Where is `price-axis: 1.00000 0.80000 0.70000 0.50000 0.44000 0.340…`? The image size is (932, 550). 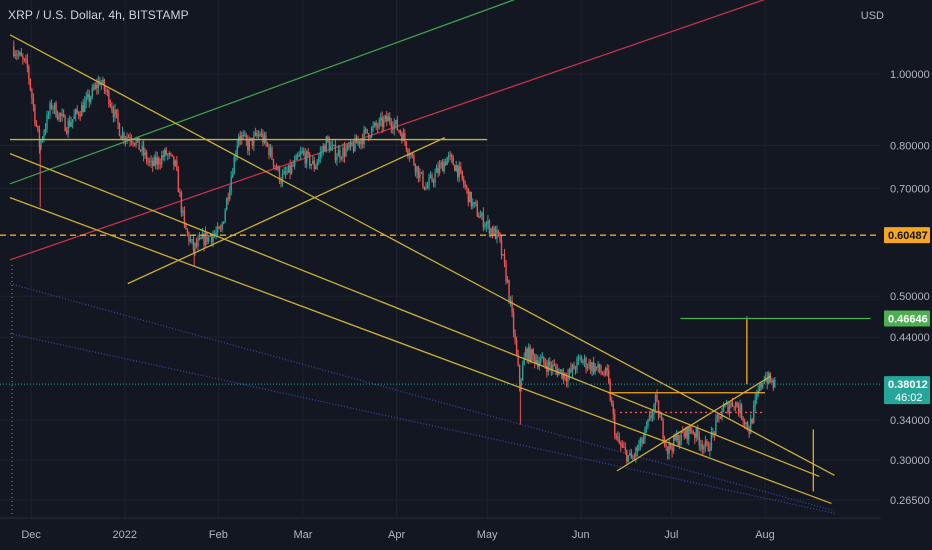 price-axis: 1.00000 0.80000 0.70000 0.50000 0.44000 0.340… is located at coordinates (906, 275).